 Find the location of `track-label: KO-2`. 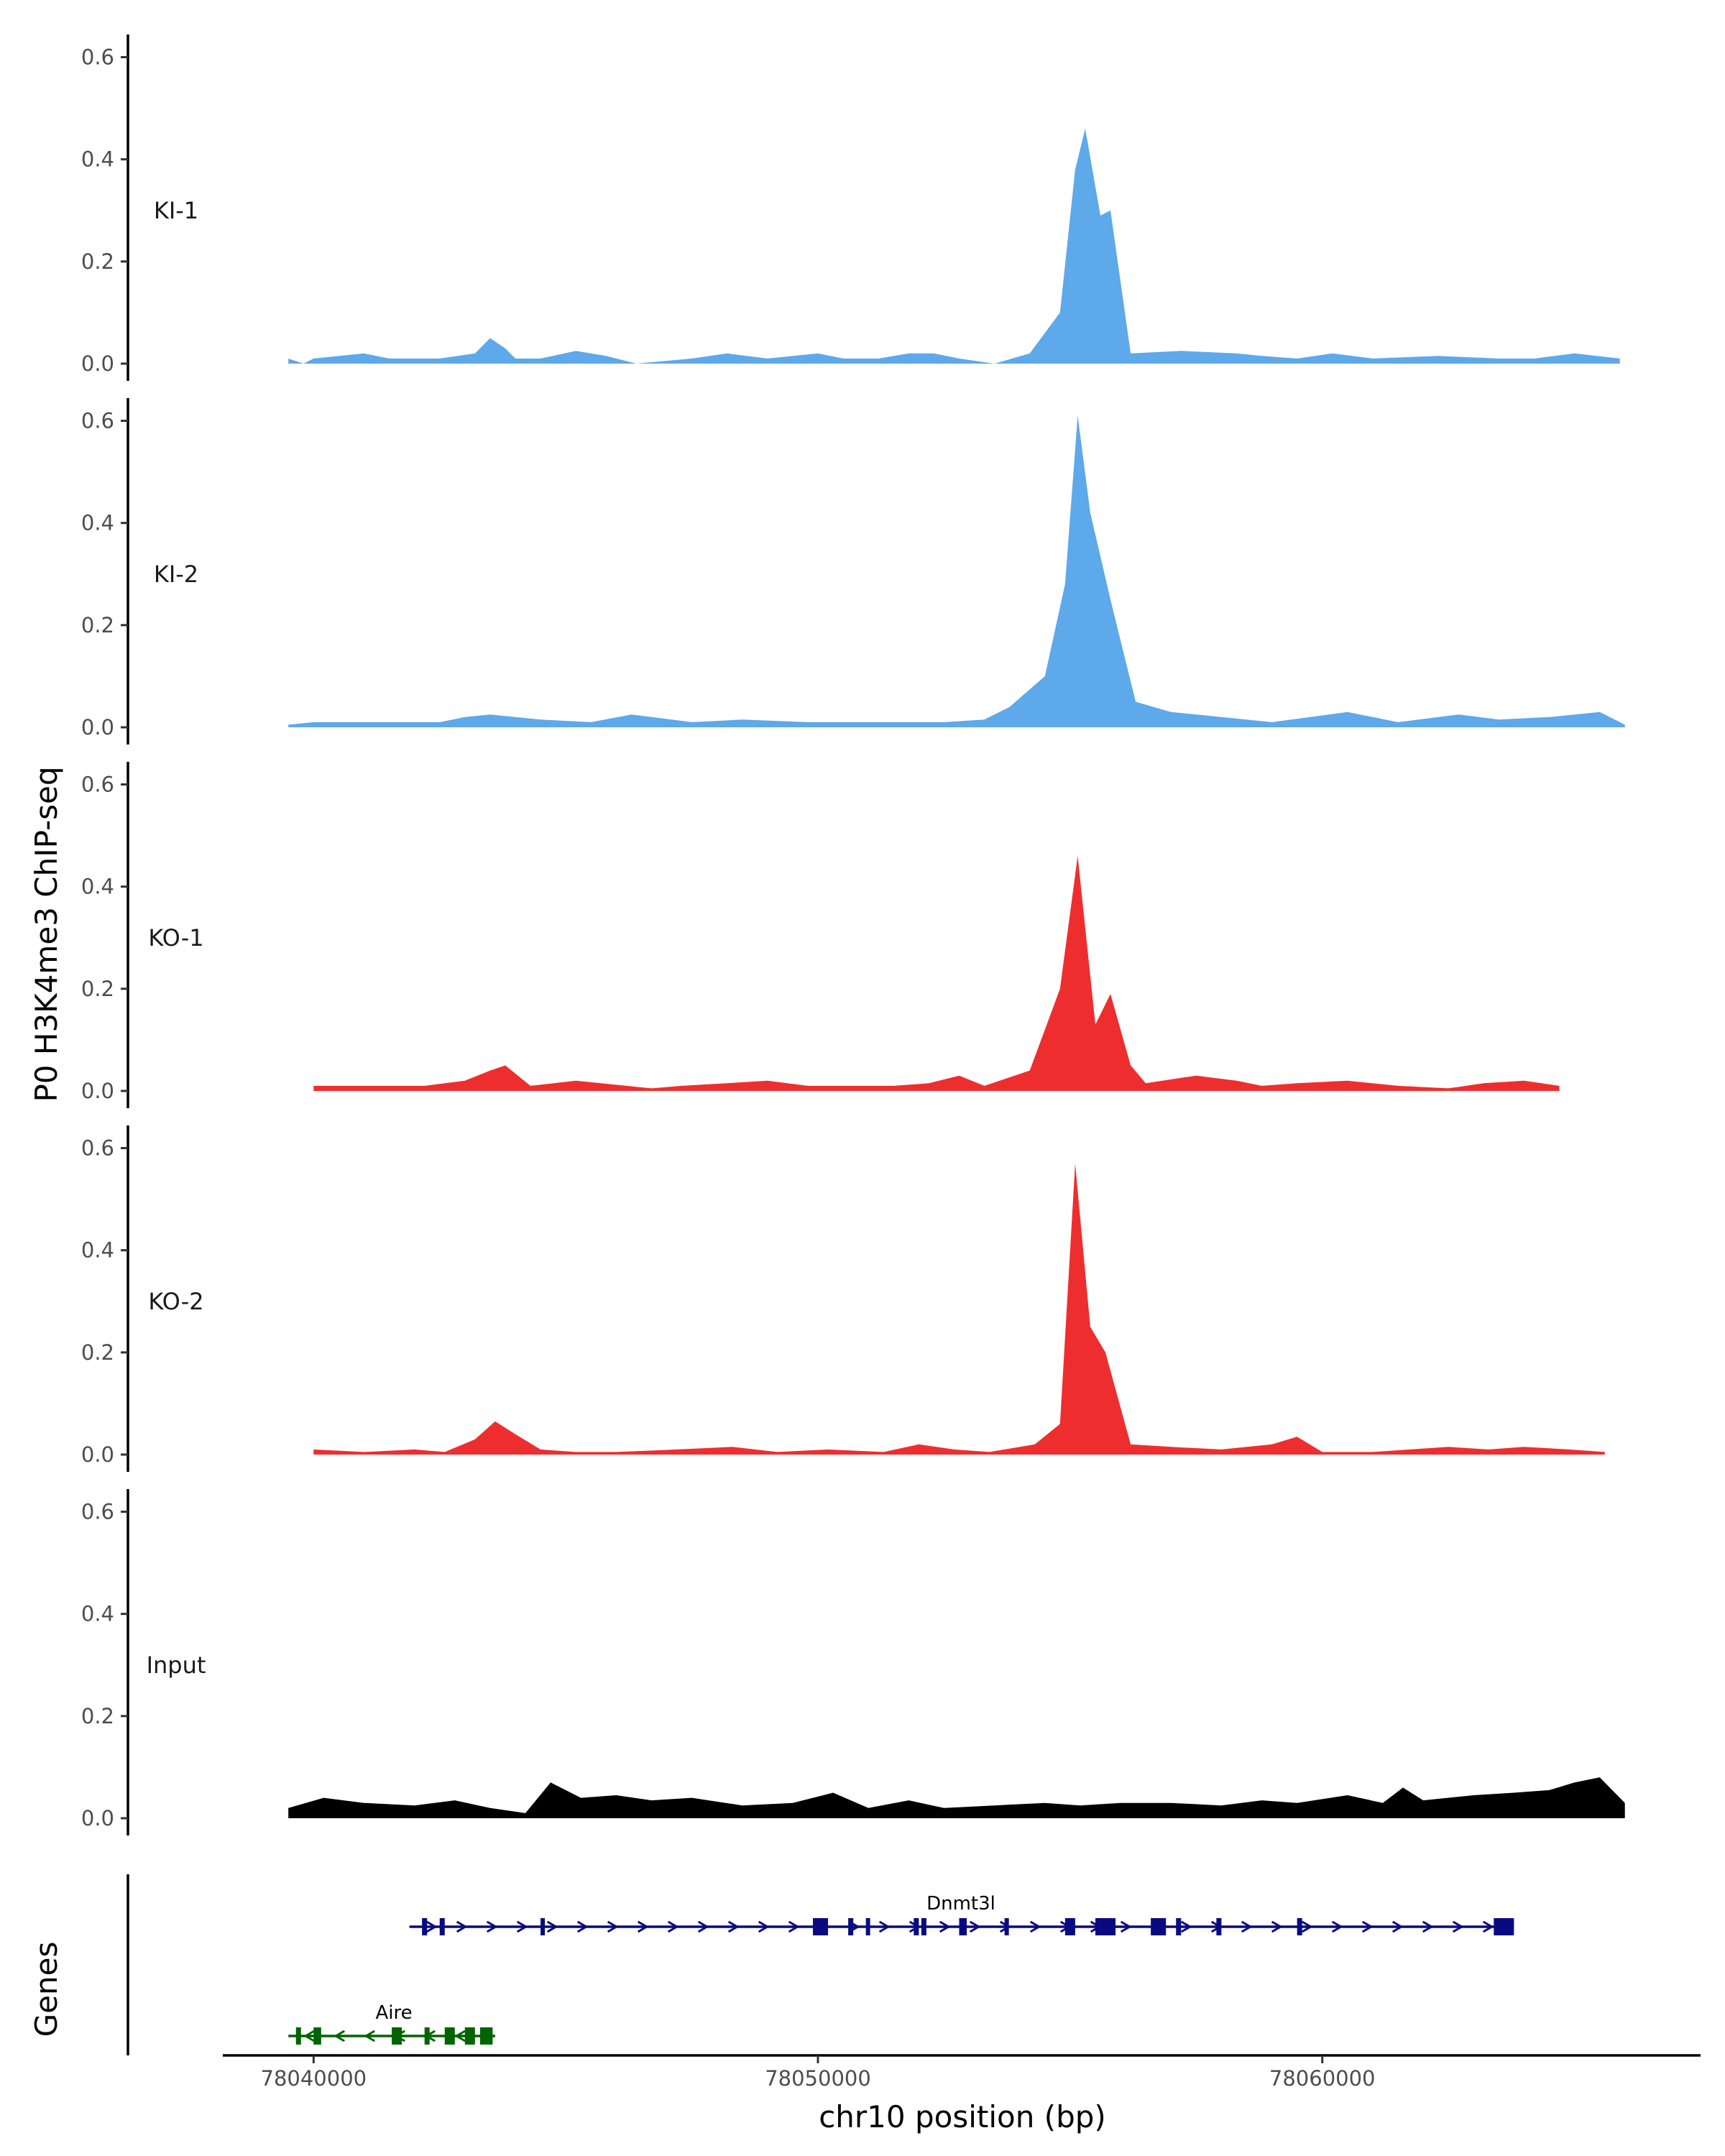

track-label: KO-2 is located at coordinates (175, 1301).